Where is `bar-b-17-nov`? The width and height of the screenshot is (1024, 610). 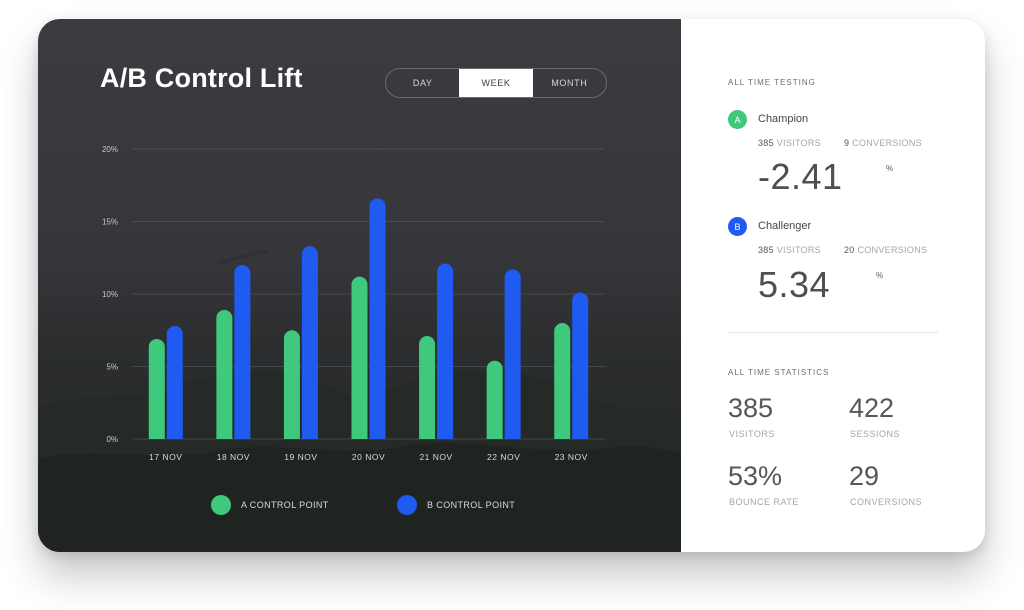
bar-b-17-nov is located at coordinates (174, 382).